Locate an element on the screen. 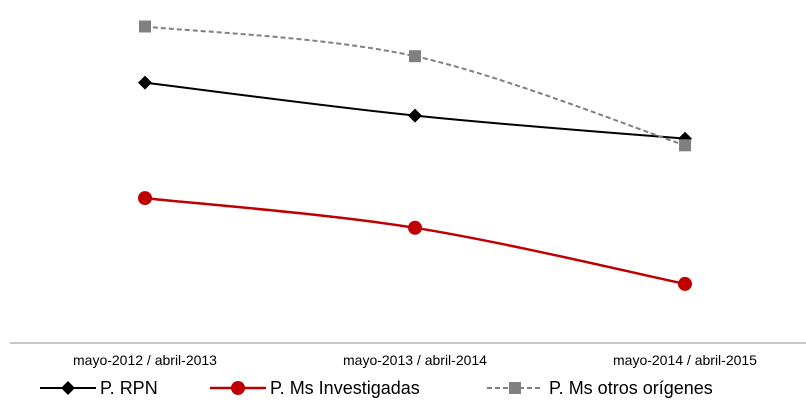 Image resolution: width=806 pixels, height=403 pixels. legend-circle-marker is located at coordinates (238, 388).